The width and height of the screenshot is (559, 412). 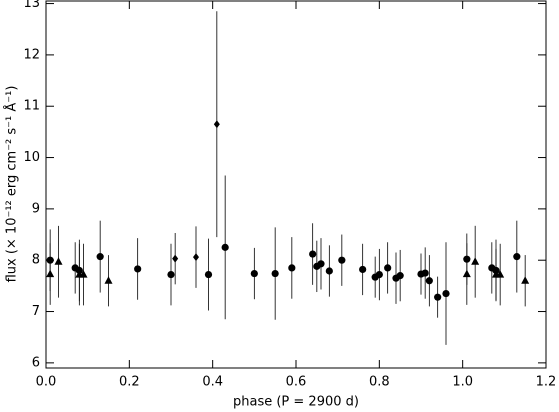 I want to click on x-axis-label: phase (P = 2900 d), so click(x=296, y=402).